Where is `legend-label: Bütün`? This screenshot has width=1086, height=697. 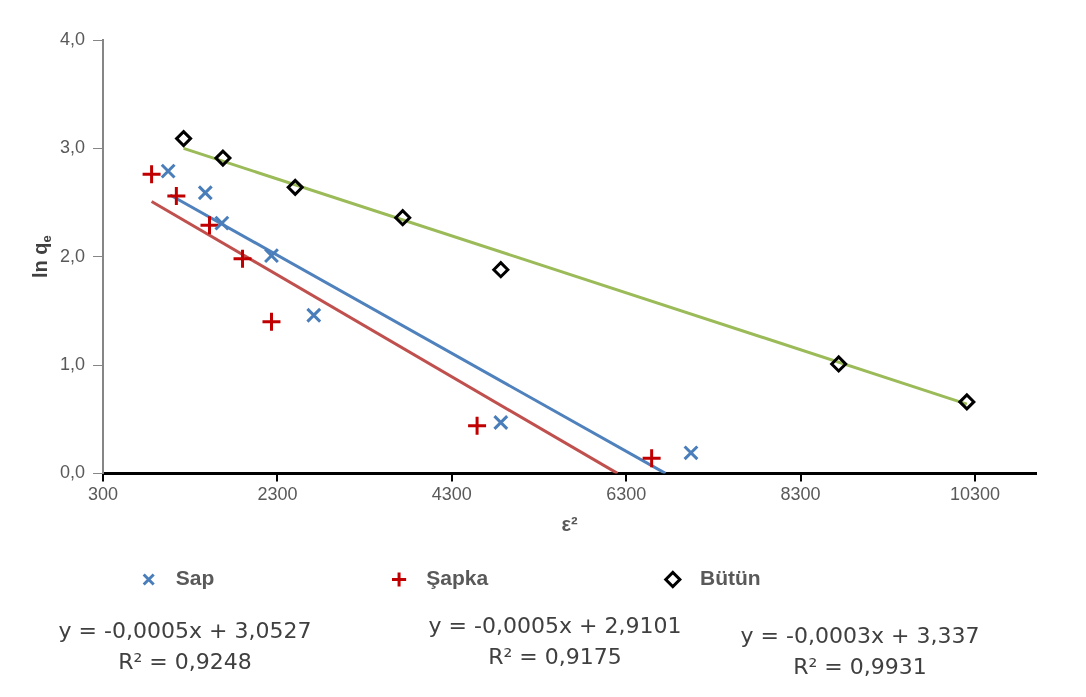
legend-label: Bütün is located at coordinates (800, 578).